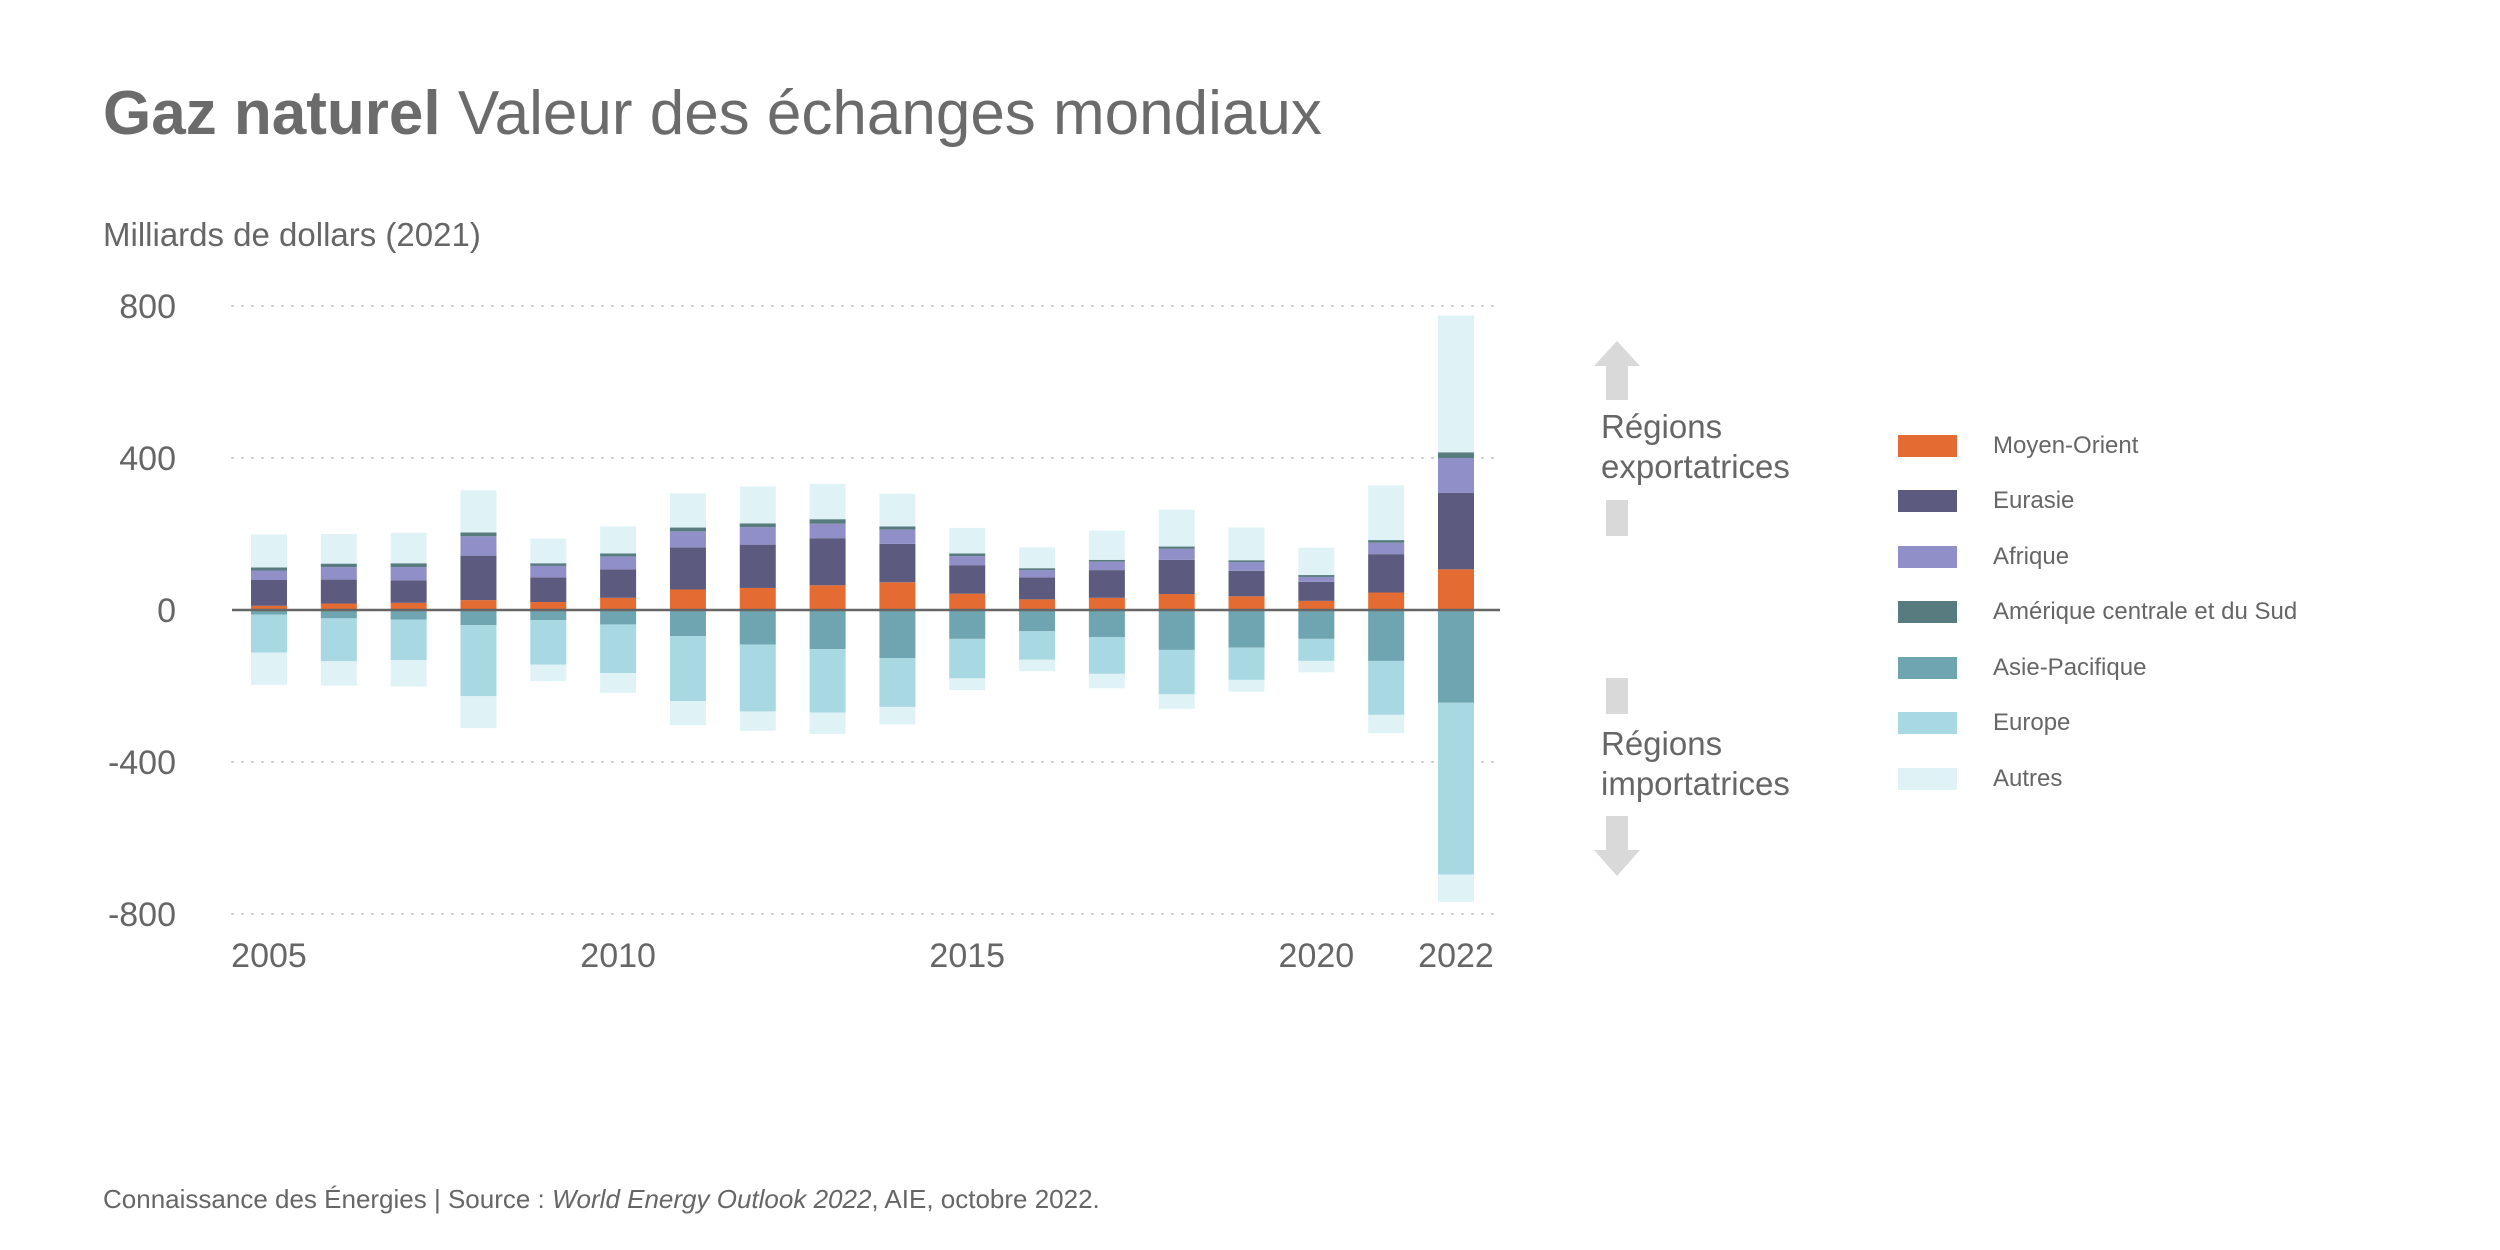 This screenshot has width=2500, height=1250. What do you see at coordinates (147, 459) in the screenshot?
I see `y-tick-label: 400` at bounding box center [147, 459].